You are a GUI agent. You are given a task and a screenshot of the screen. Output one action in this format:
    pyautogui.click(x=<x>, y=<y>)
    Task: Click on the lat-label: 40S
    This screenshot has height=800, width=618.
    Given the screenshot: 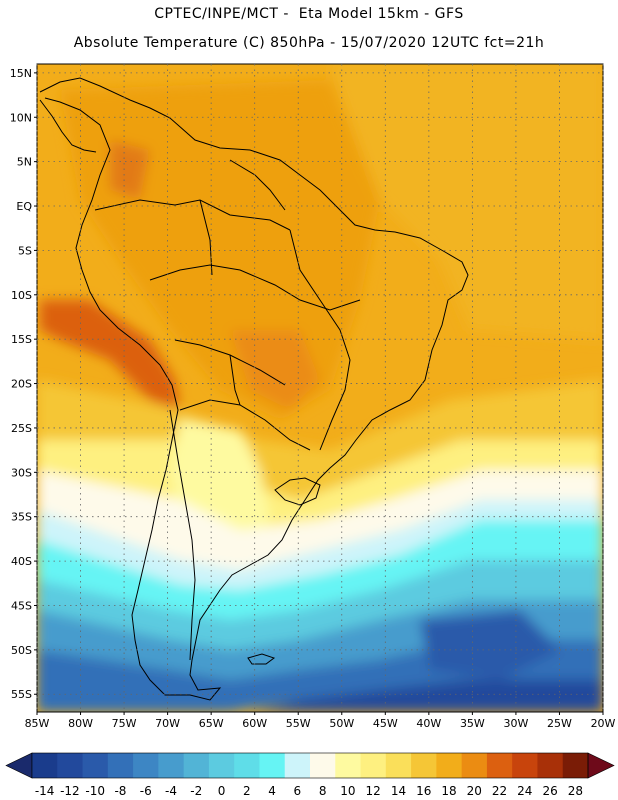 What is the action you would take?
    pyautogui.click(x=21, y=561)
    